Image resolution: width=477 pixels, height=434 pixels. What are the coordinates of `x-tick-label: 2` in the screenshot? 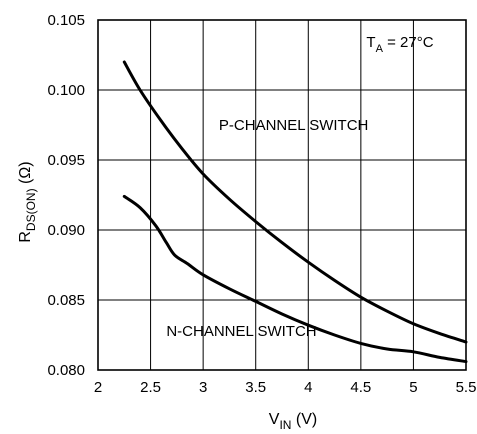 It's located at (98, 387).